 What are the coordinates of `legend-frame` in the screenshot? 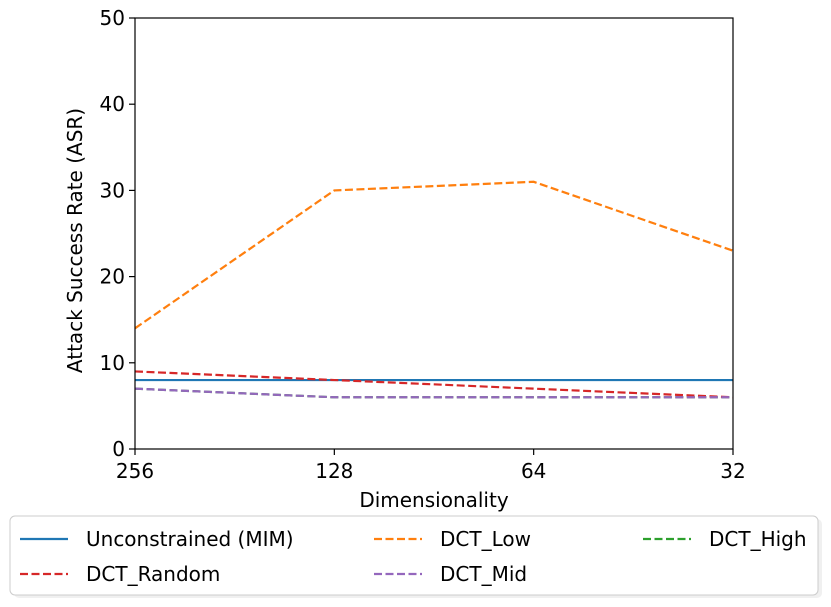 It's located at (414, 555).